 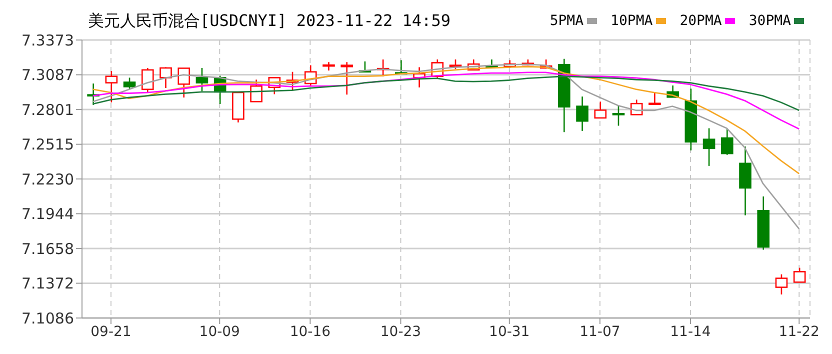 What do you see at coordinates (567, 21) in the screenshot?
I see `legend-label: 5PMA` at bounding box center [567, 21].